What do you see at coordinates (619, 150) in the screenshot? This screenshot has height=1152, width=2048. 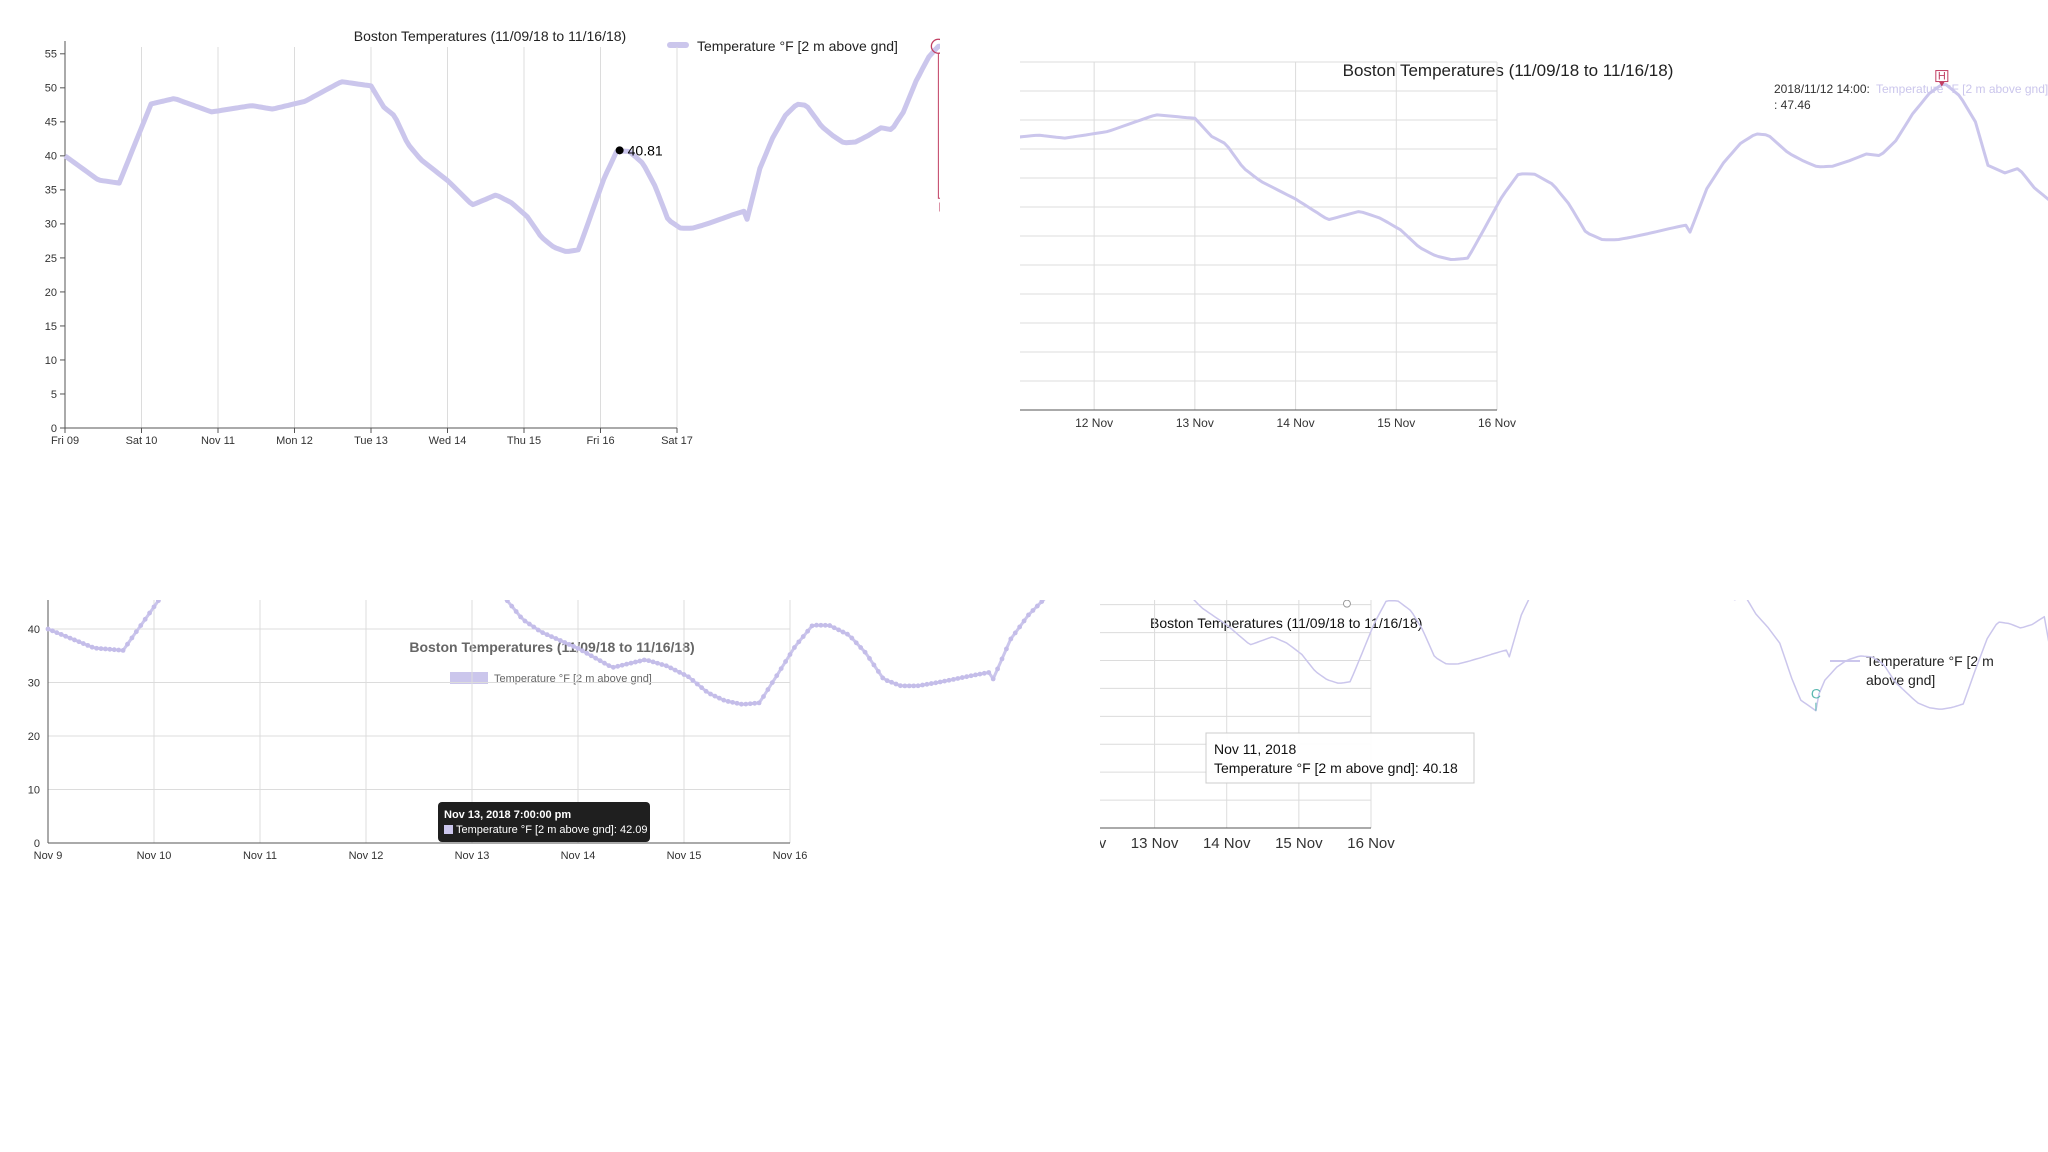 I see `highlight-point` at bounding box center [619, 150].